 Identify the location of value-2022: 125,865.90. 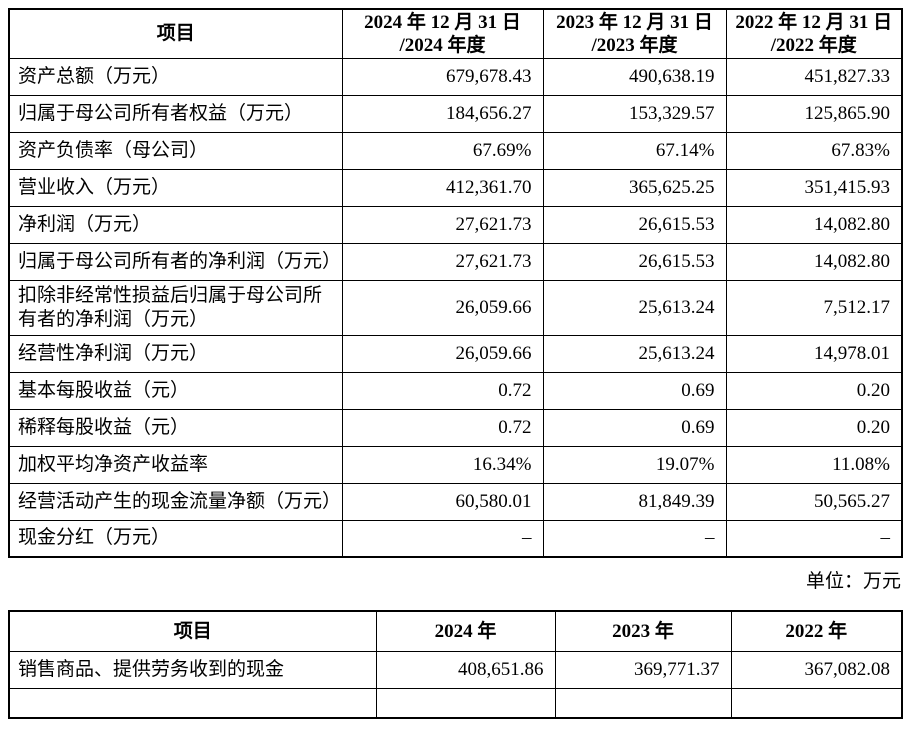
(814, 113).